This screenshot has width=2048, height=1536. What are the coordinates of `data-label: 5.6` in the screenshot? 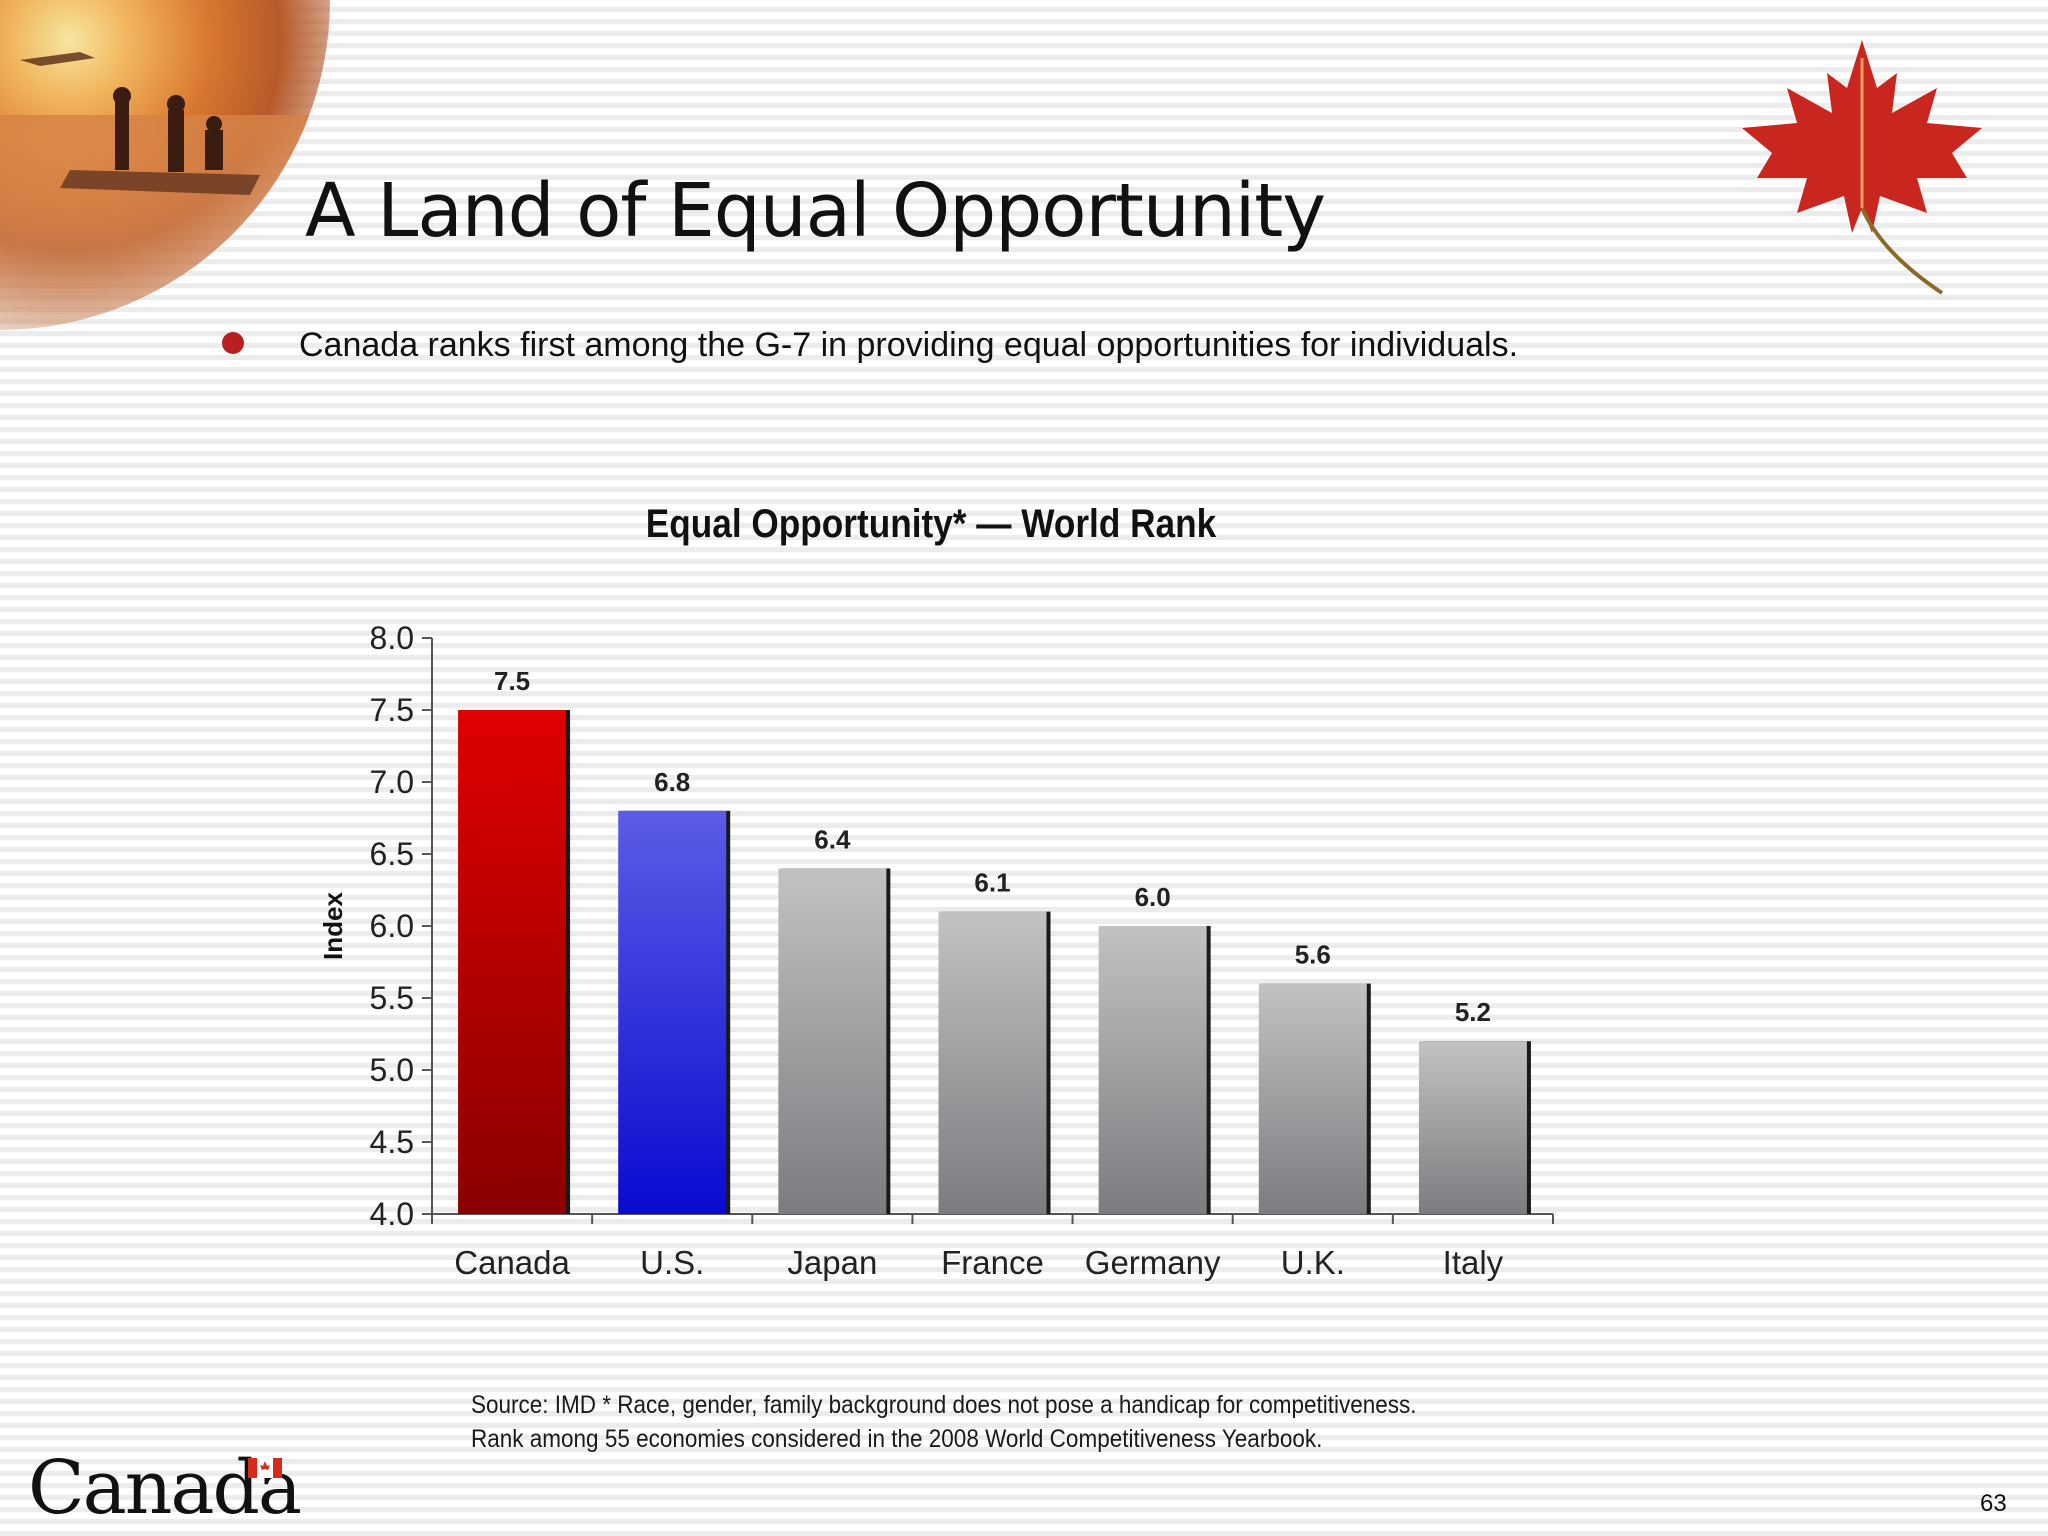 It's located at (1313, 955).